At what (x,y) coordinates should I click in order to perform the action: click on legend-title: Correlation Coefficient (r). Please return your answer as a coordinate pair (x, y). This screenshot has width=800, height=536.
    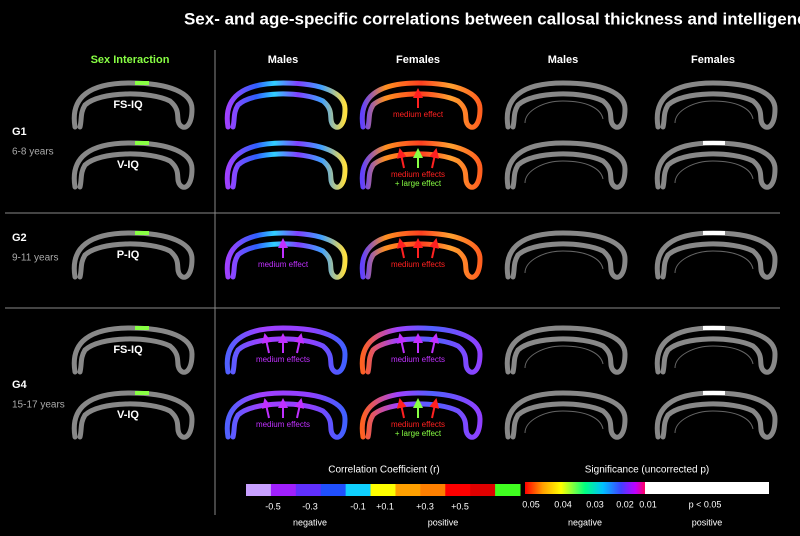
    Looking at the image, I should click on (384, 470).